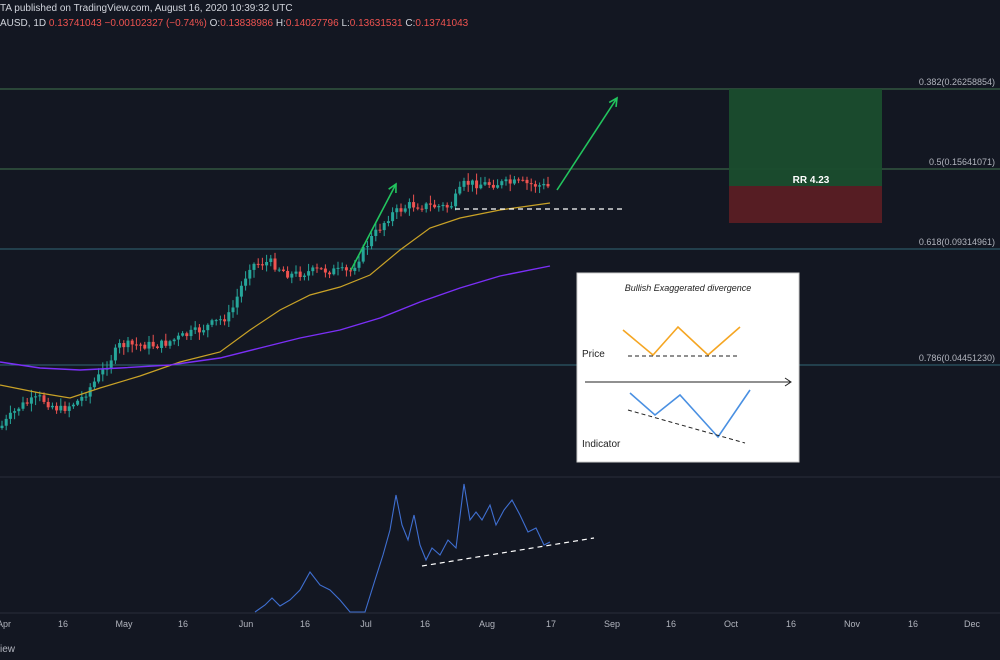  What do you see at coordinates (957, 358) in the screenshot?
I see `fib-label: 0.786(0.04451230)` at bounding box center [957, 358].